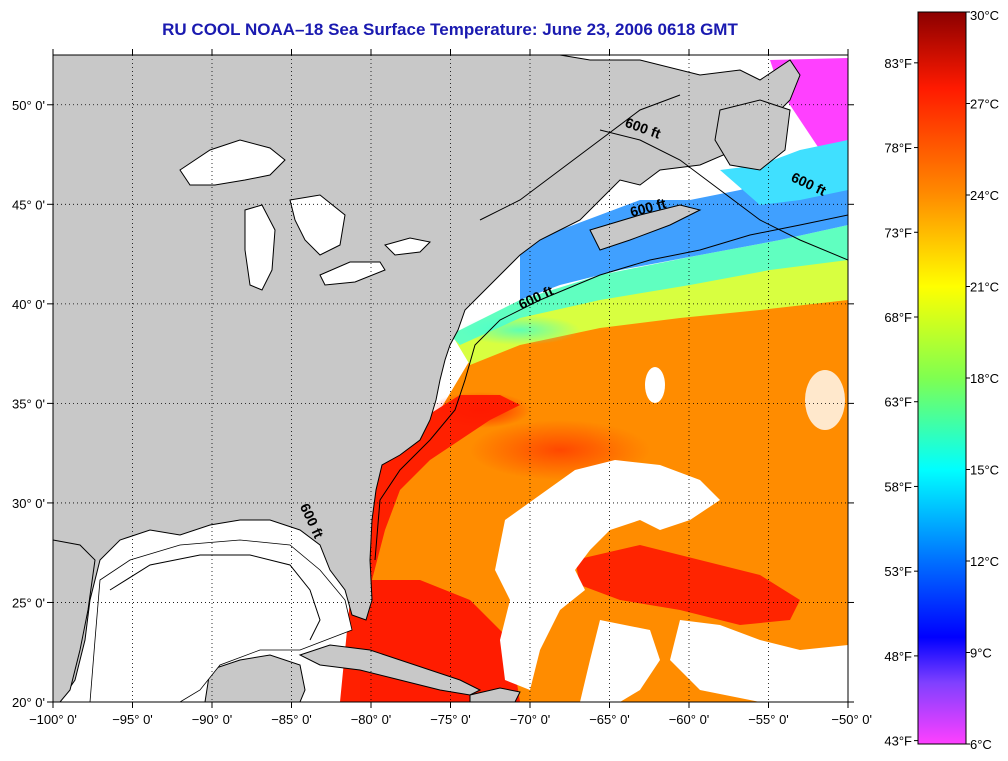 The image size is (1008, 761). I want to click on colorbar-label-celsius: 30°C, so click(984, 15).